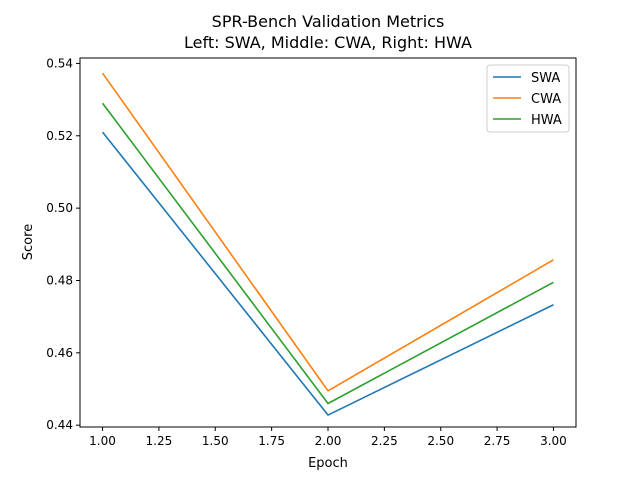  What do you see at coordinates (328, 441) in the screenshot?
I see `x-tick-label: 2.00` at bounding box center [328, 441].